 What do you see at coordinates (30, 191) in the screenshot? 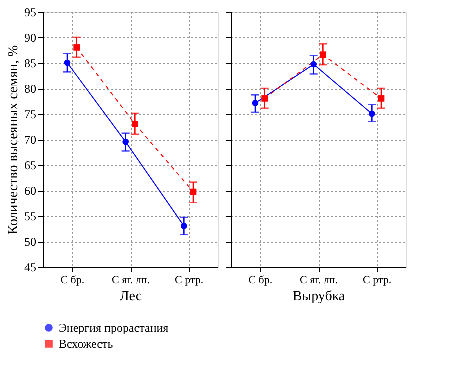
I see `y-tick-label: 60` at bounding box center [30, 191].